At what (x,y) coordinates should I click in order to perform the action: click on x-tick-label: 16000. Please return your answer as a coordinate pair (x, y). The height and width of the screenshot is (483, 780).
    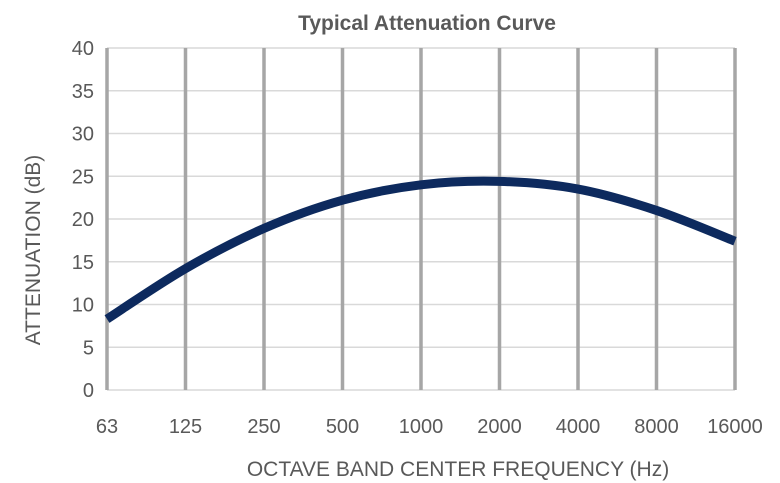
    Looking at the image, I should click on (735, 427).